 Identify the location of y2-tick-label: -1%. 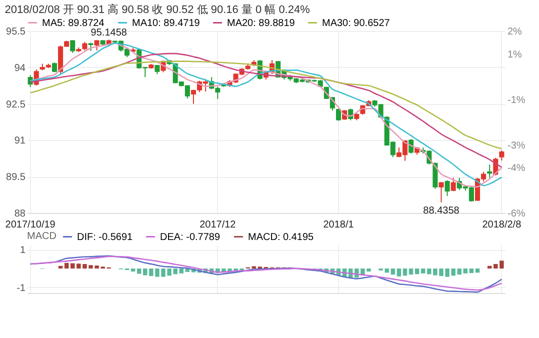
(517, 100).